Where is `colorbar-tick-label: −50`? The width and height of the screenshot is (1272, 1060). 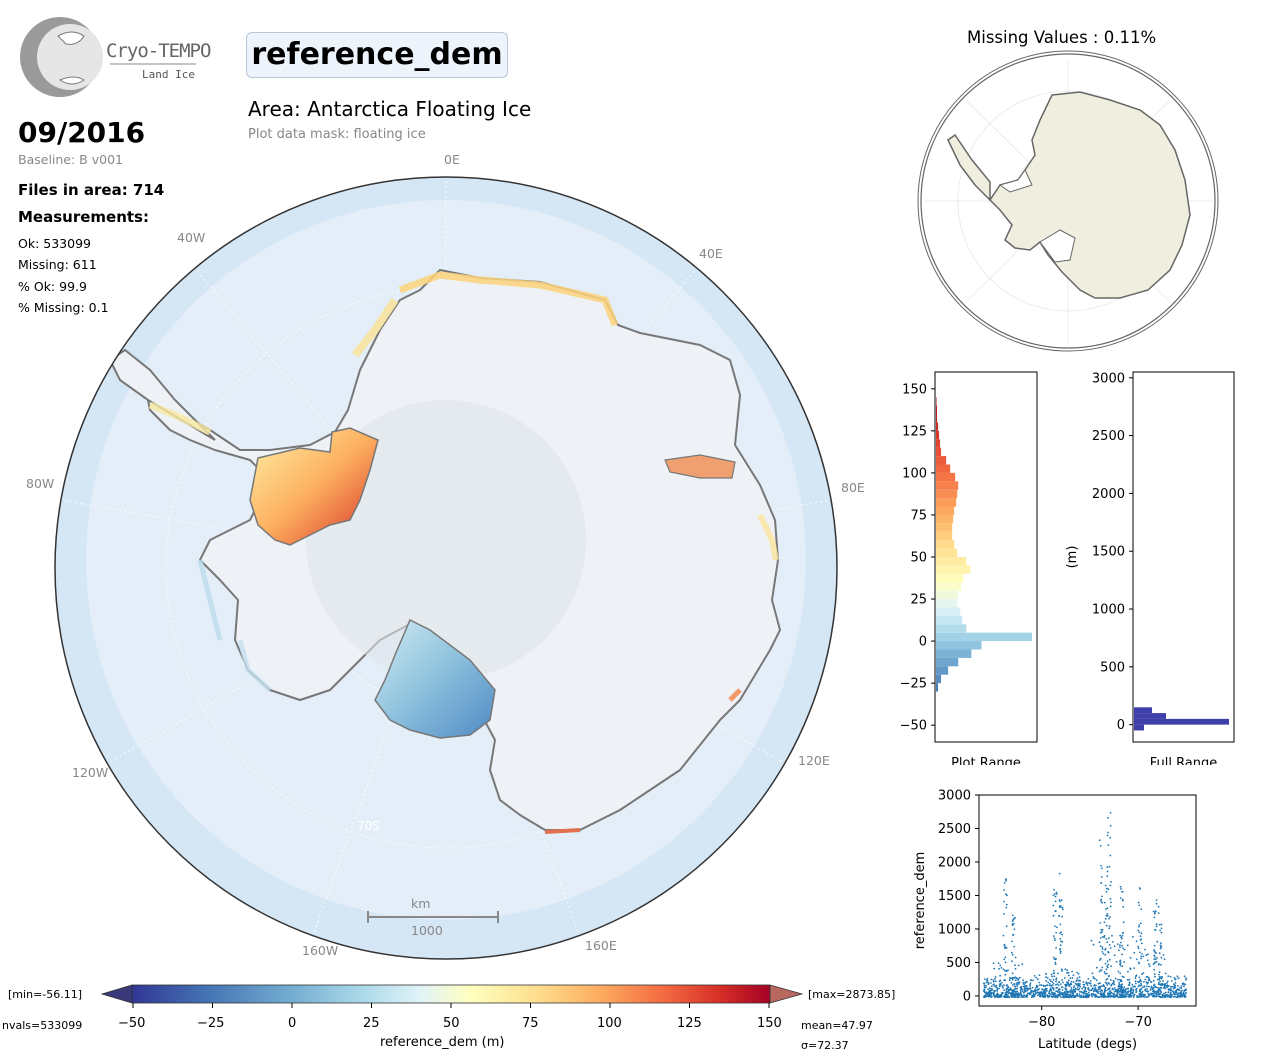
colorbar-tick-label: −50 is located at coordinates (132, 1023).